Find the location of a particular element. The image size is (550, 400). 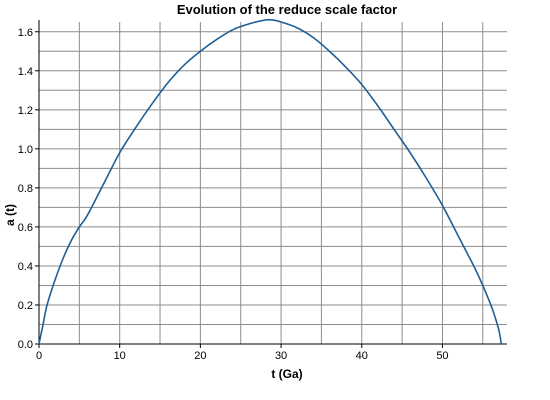

x-tick-label: 10 is located at coordinates (120, 356).